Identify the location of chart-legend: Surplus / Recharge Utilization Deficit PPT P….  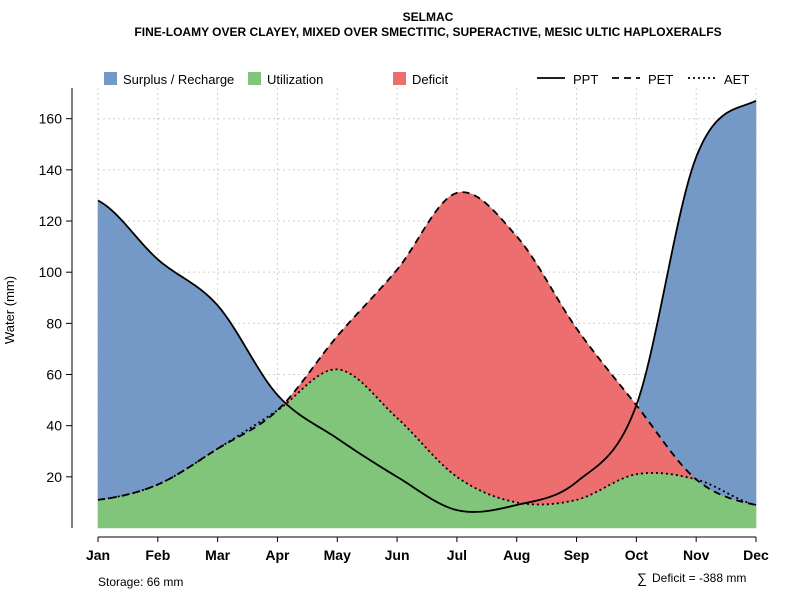
(426, 79).